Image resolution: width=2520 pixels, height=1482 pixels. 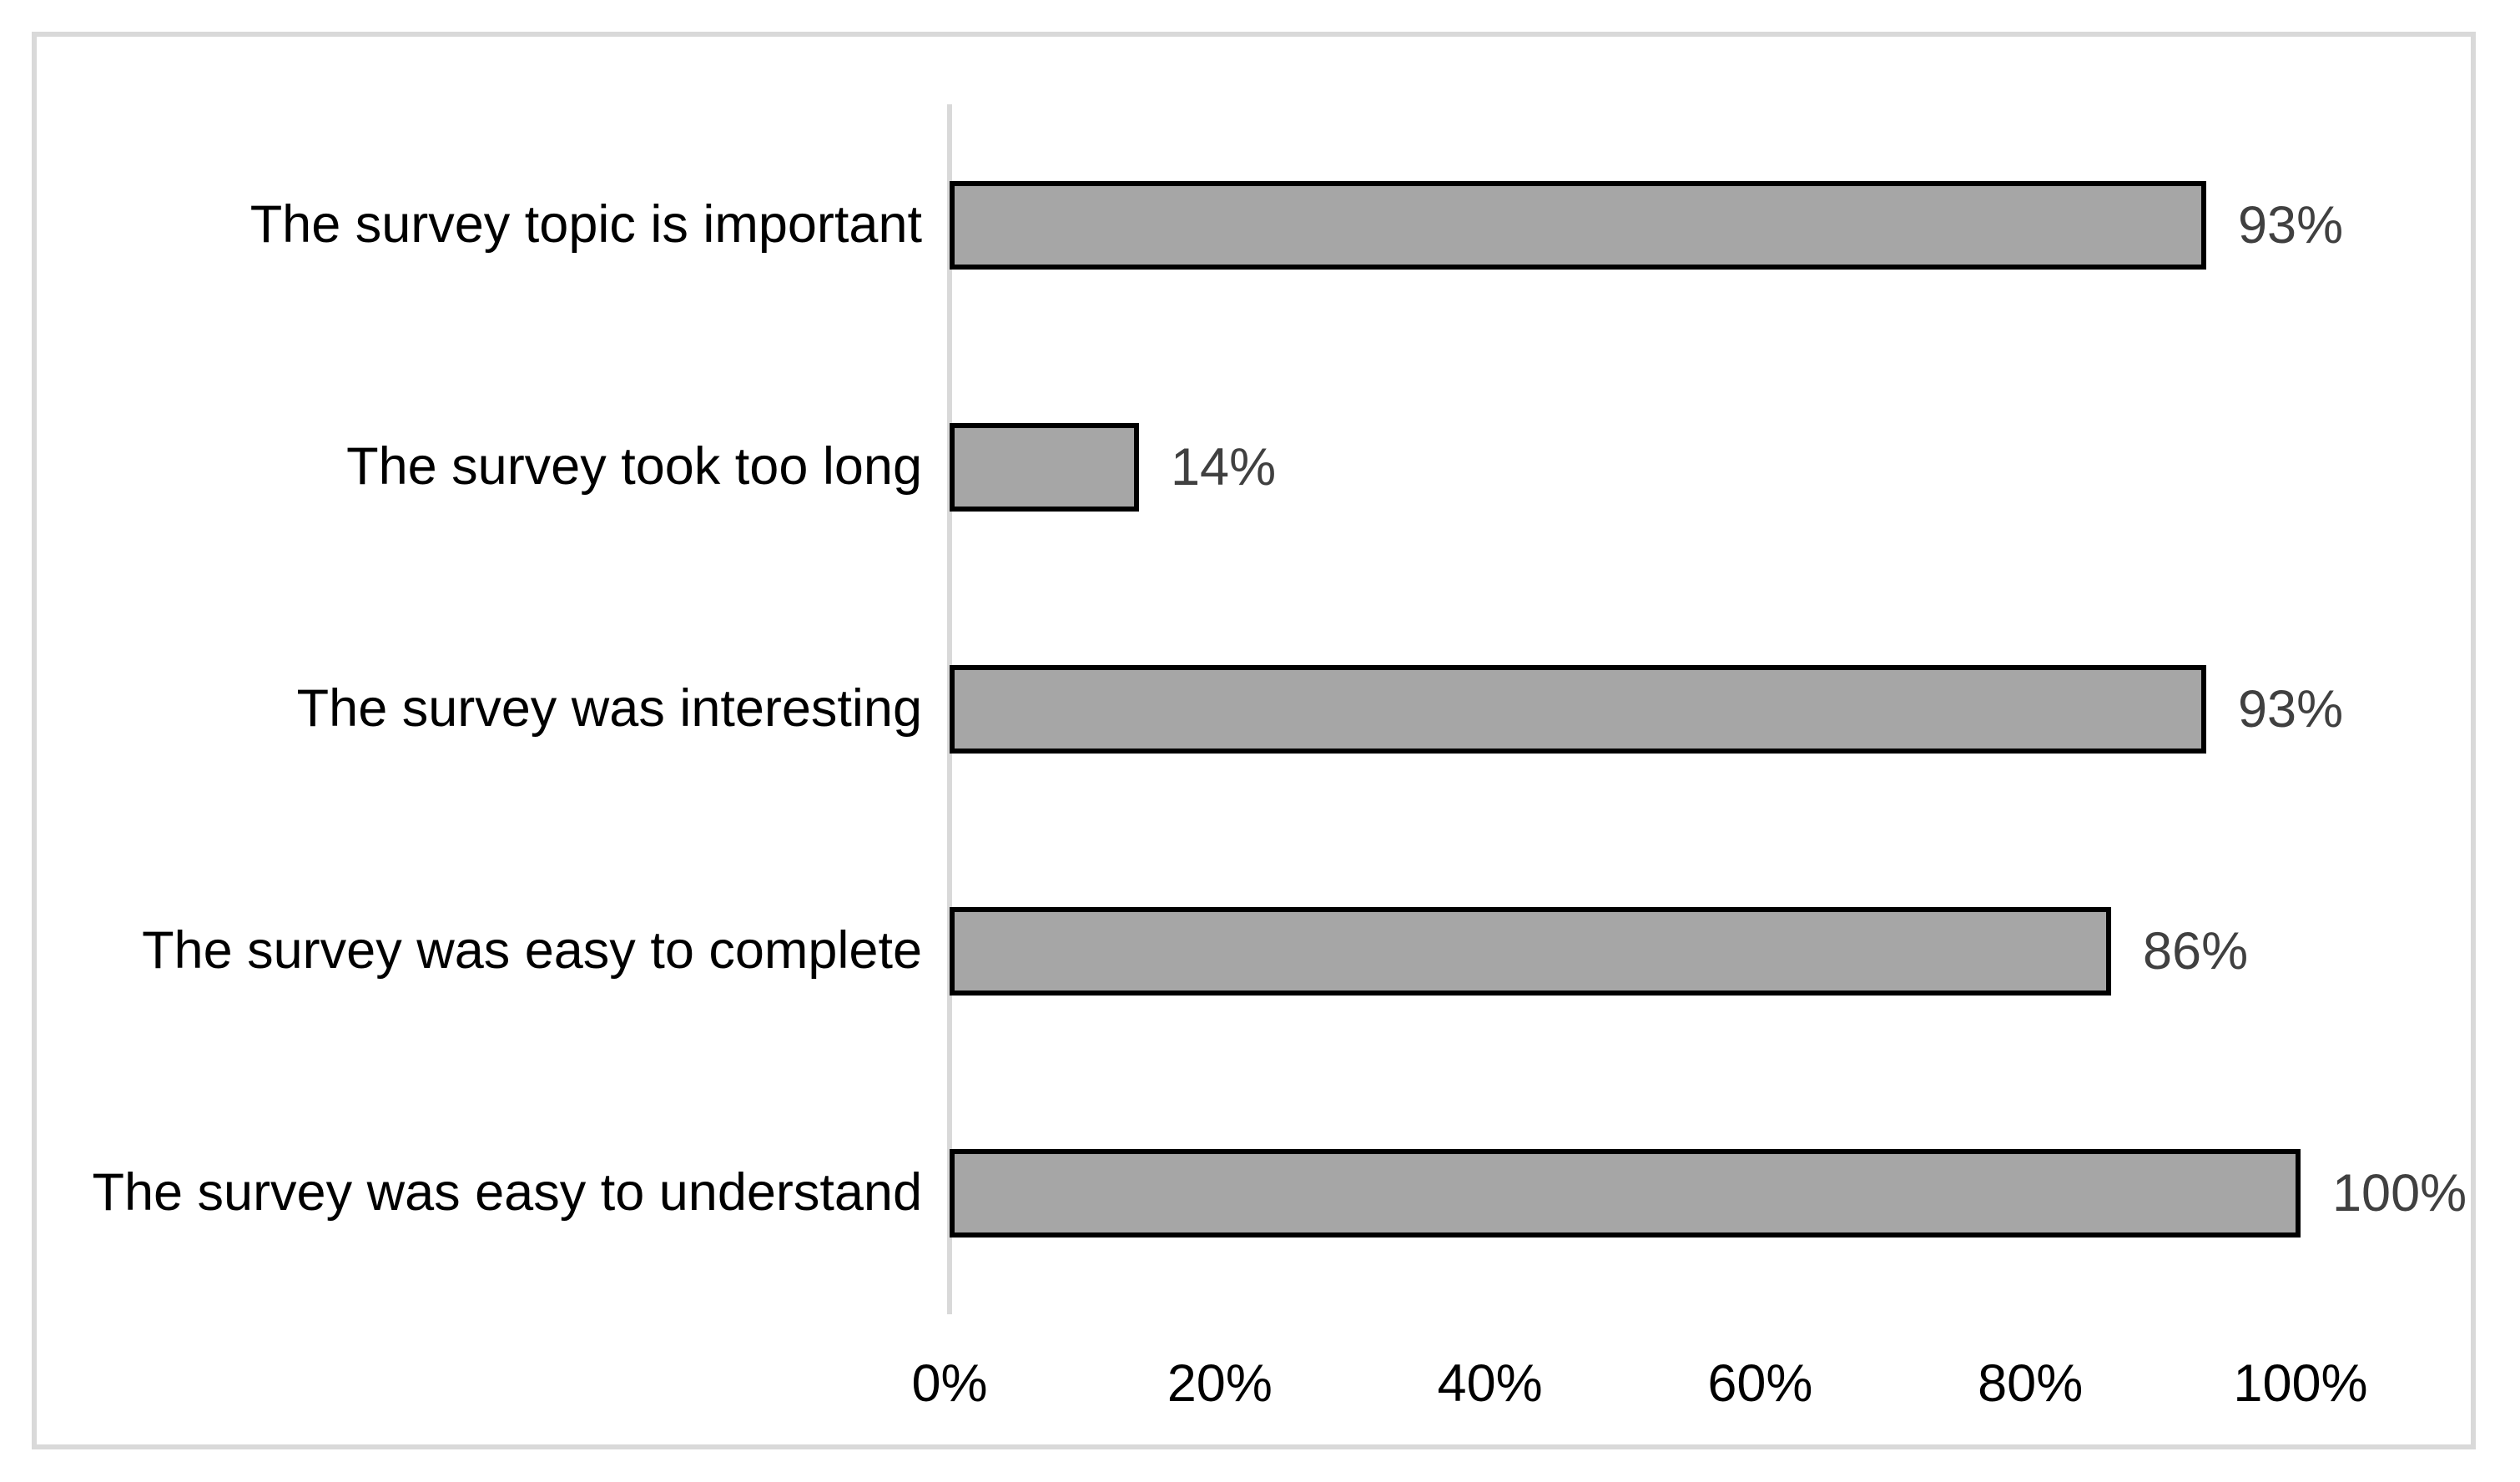 What do you see at coordinates (2196, 951) in the screenshot?
I see `value-label: 86%` at bounding box center [2196, 951].